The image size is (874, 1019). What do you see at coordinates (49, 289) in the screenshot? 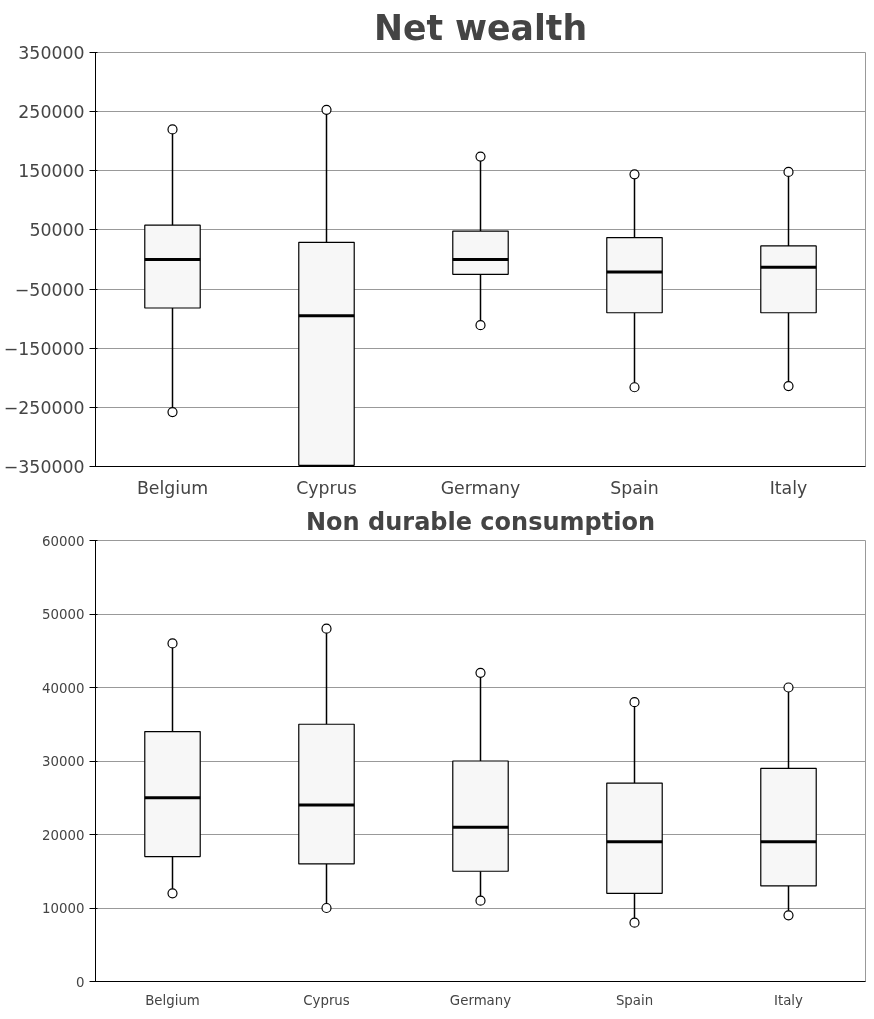
I see `y-tick-label: −50000` at bounding box center [49, 289].